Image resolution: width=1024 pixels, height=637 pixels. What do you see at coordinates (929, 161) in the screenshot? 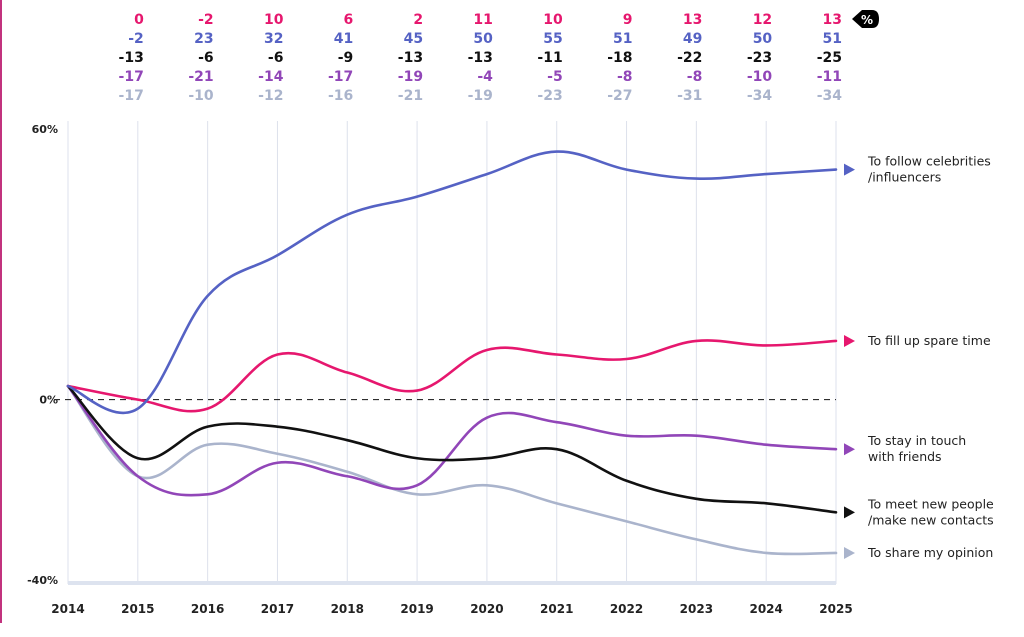
I see `legend-label: To follow celebrities` at bounding box center [929, 161].